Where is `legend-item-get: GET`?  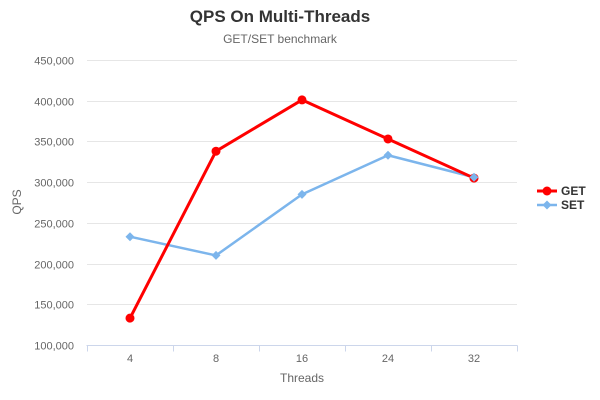
legend-item-get: GET is located at coordinates (561, 191).